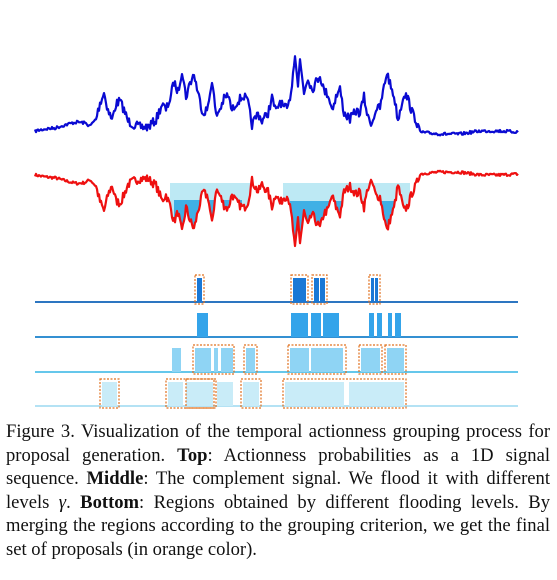 The height and width of the screenshot is (580, 557). What do you see at coordinates (276, 208) in the screenshot?
I see `complement-signal-line` at bounding box center [276, 208].